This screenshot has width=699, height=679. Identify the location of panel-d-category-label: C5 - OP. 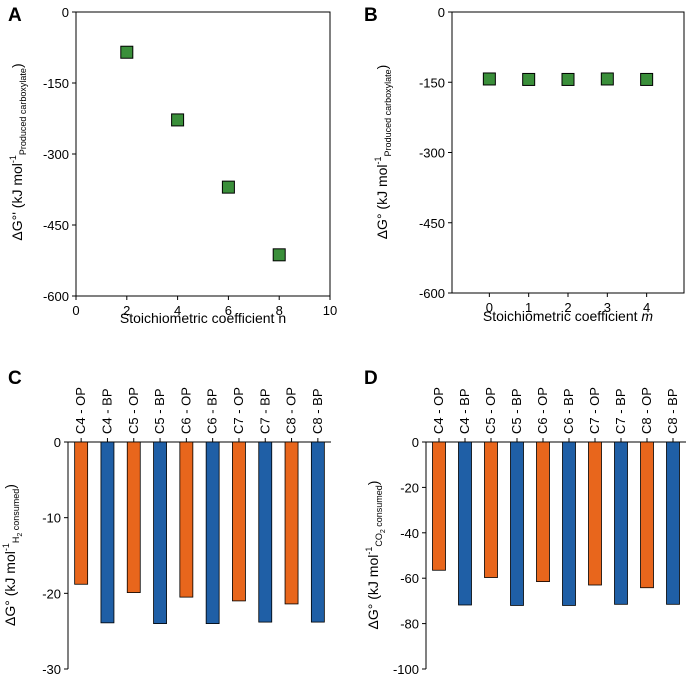
(490, 410).